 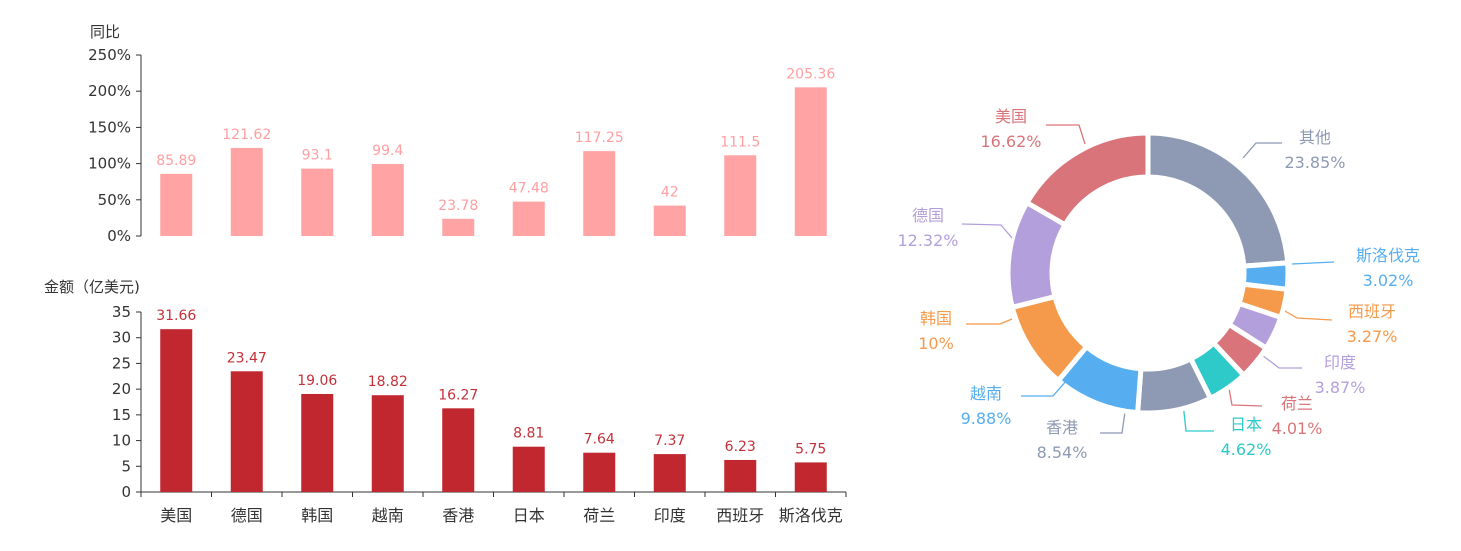 I want to click on amount-x-tick-label: 斯洛伐克, so click(x=811, y=515).